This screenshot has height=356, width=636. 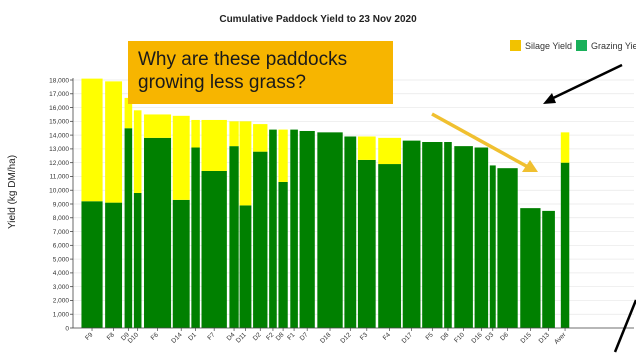 I want to click on x-tick-label: F4, so click(x=387, y=336).